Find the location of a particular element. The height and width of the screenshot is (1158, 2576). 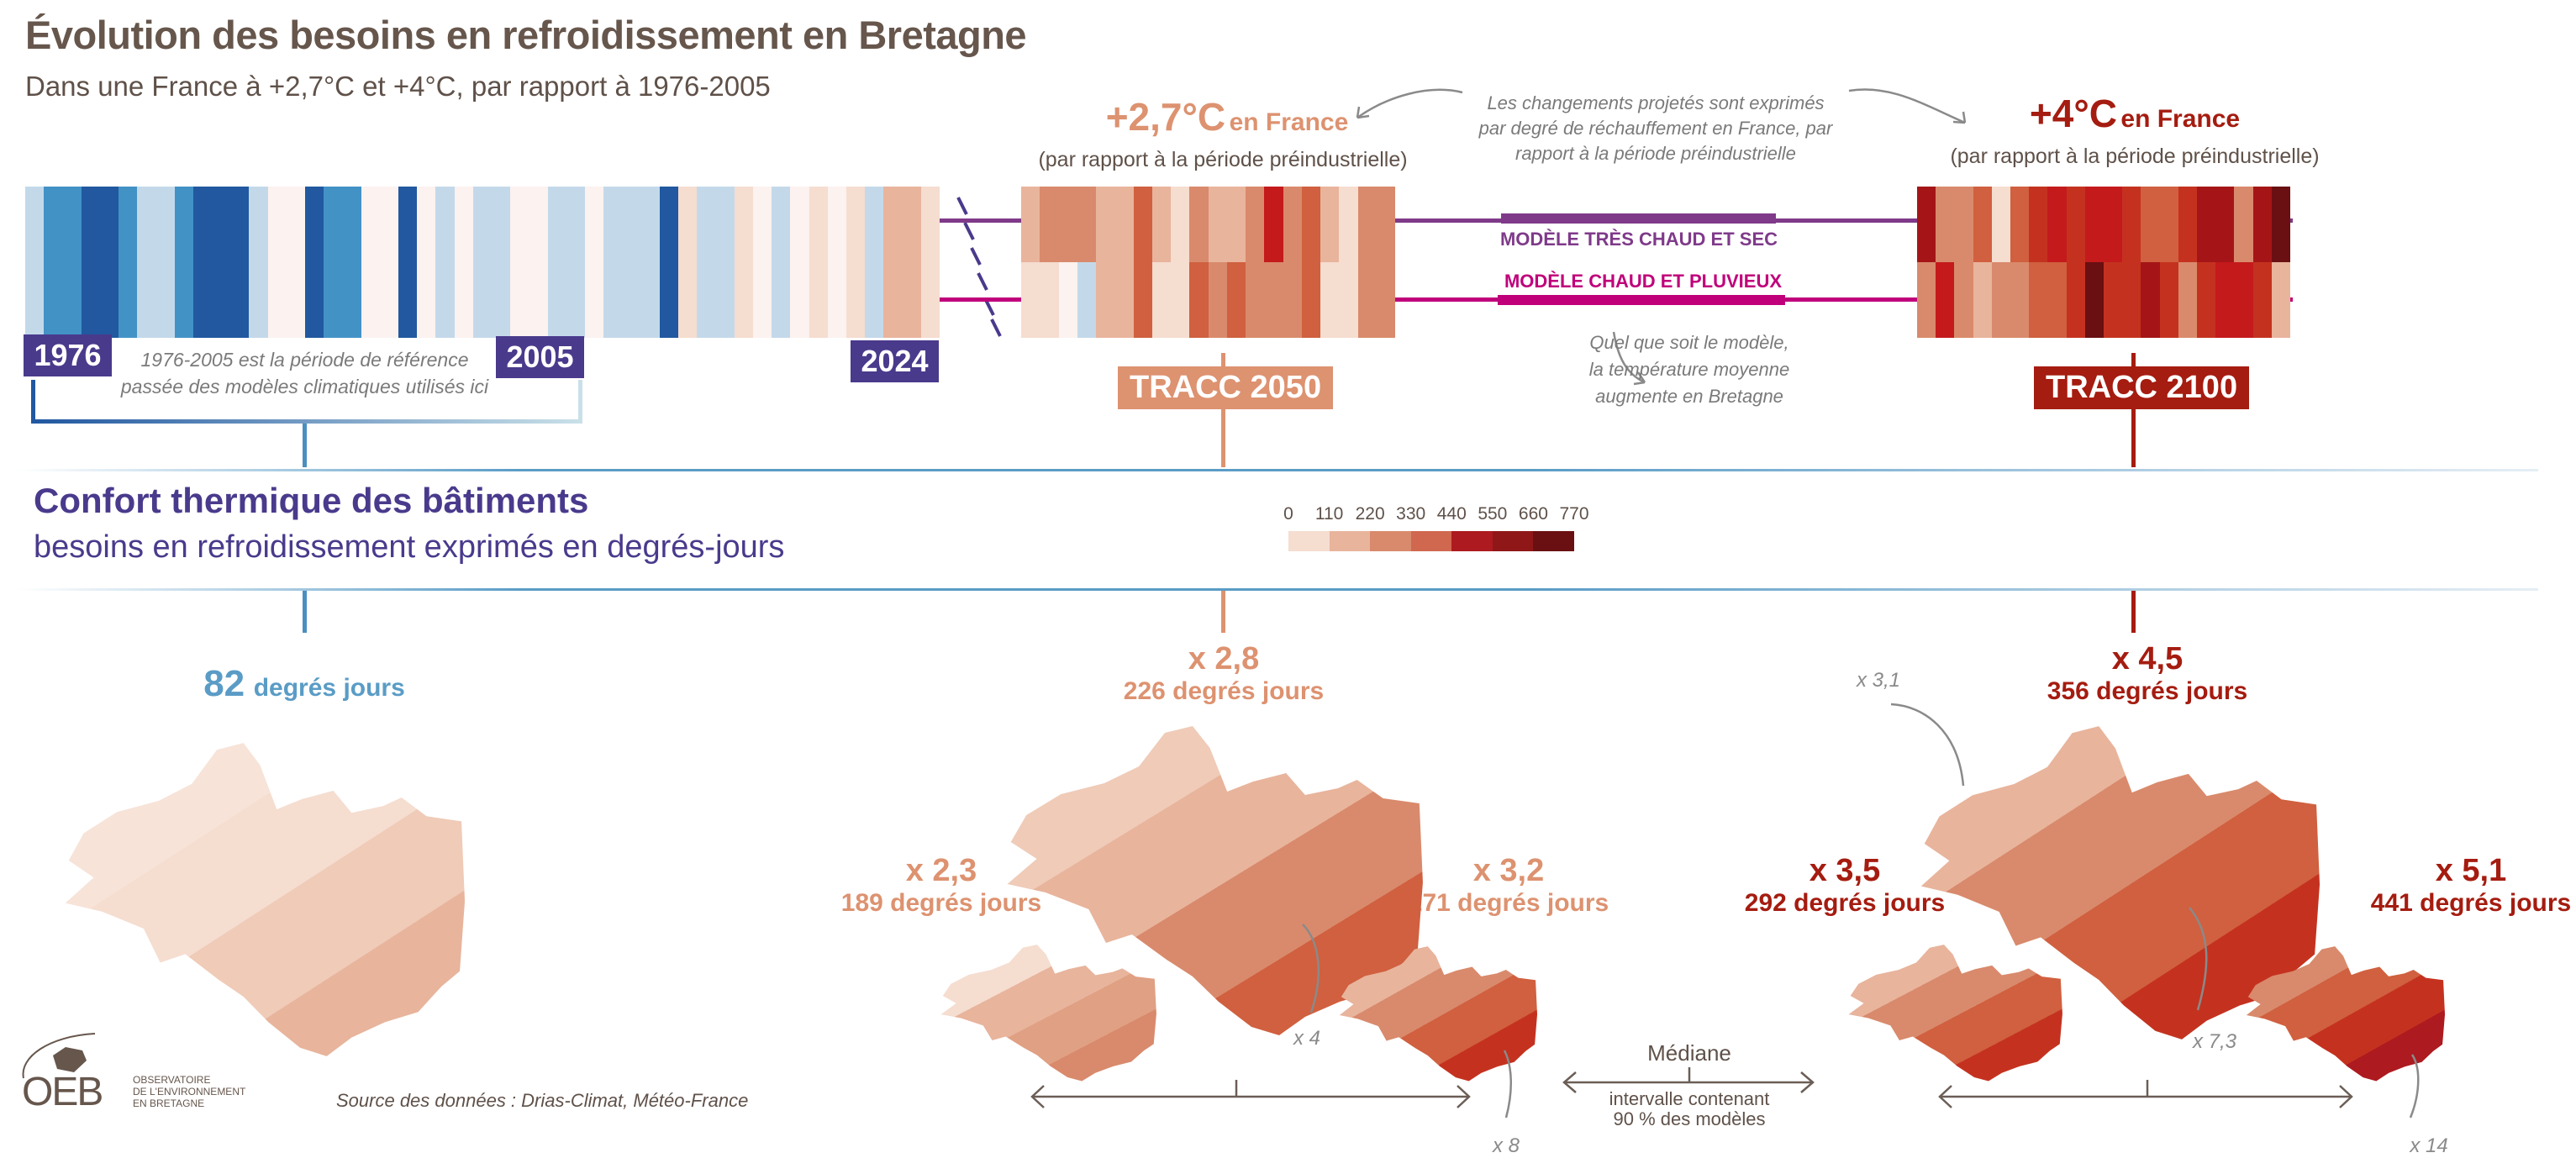

median-legend-label: Médiane is located at coordinates (1689, 1053).